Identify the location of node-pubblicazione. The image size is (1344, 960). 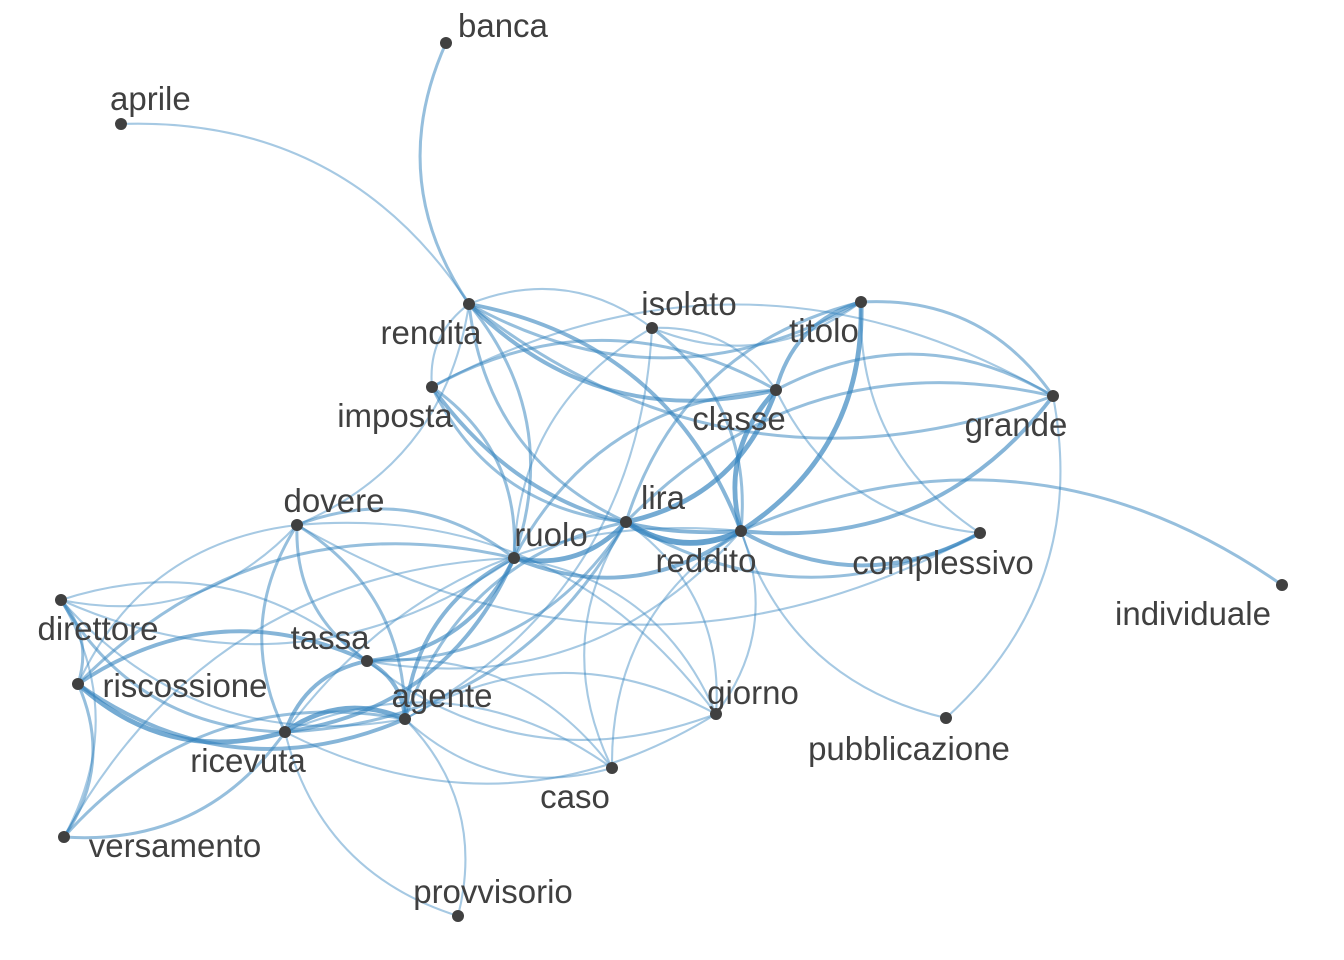
(946, 718).